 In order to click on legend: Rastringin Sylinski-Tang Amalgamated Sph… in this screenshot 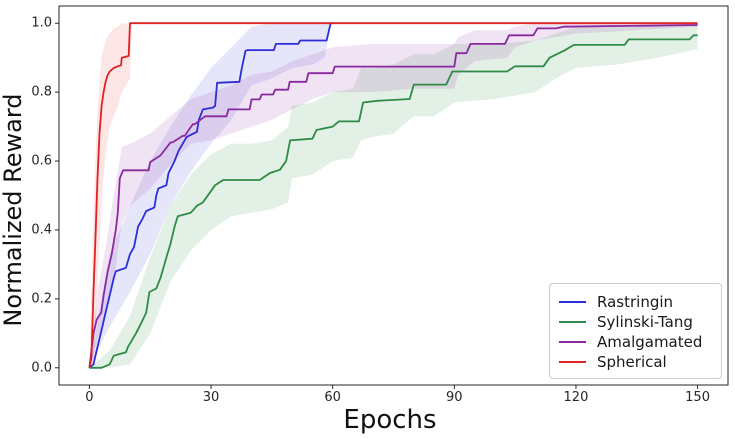, I will do `click(635, 331)`.